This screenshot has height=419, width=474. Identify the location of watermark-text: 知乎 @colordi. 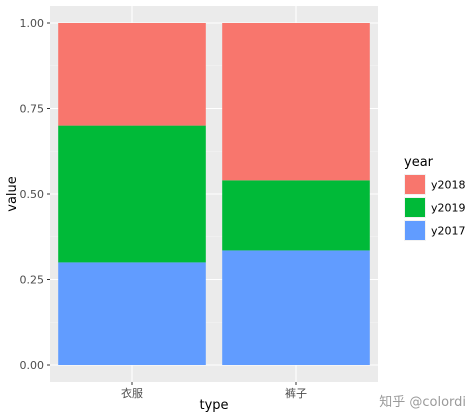
(422, 402).